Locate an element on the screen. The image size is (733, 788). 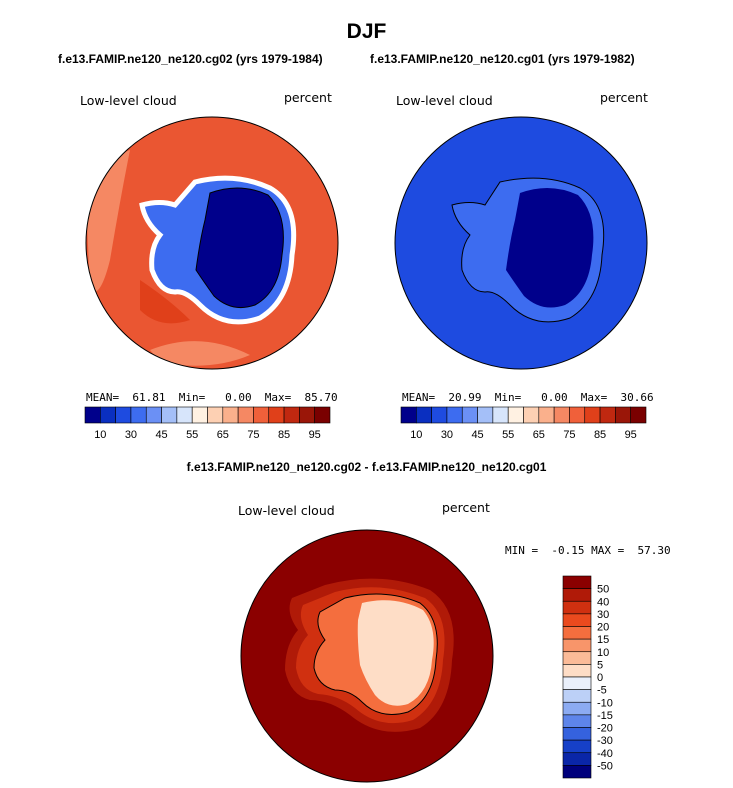
page-title: DJF is located at coordinates (366, 31).